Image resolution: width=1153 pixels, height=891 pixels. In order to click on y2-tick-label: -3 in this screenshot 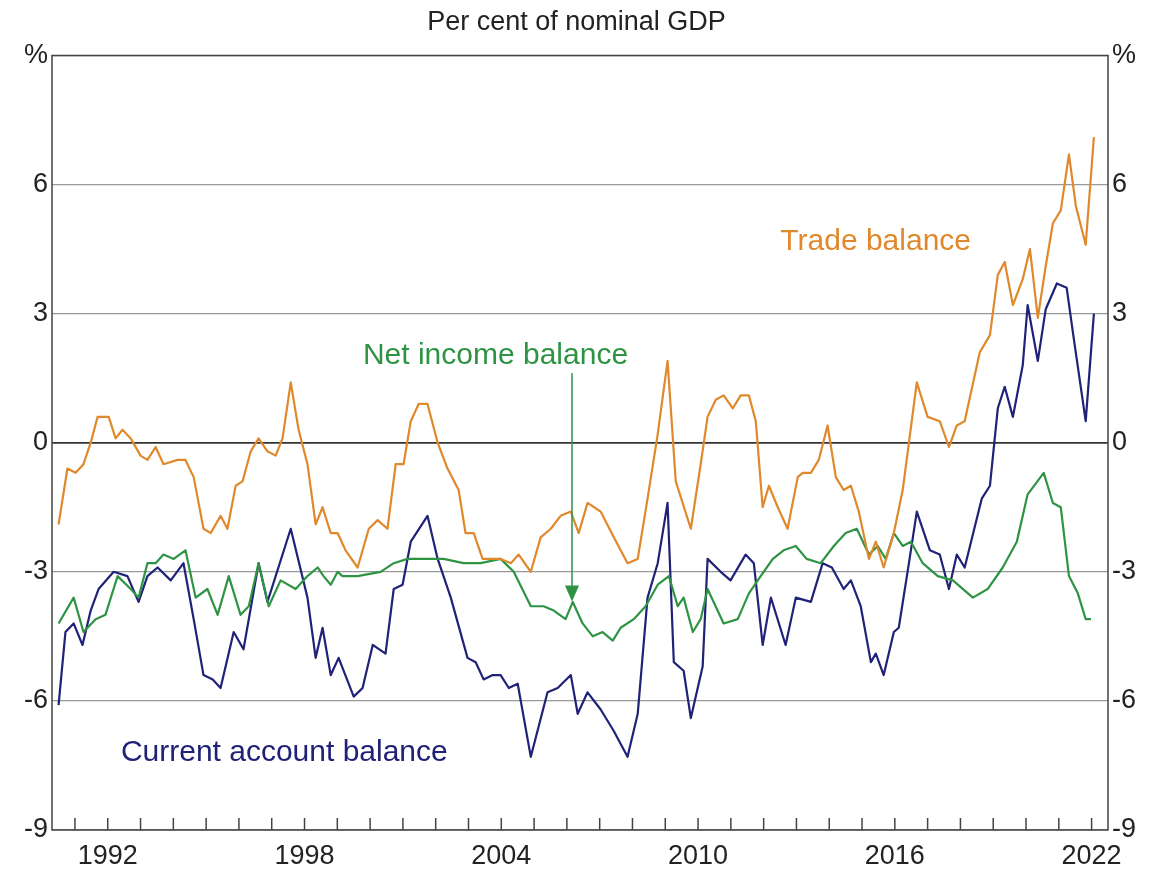, I will do `click(1124, 570)`.